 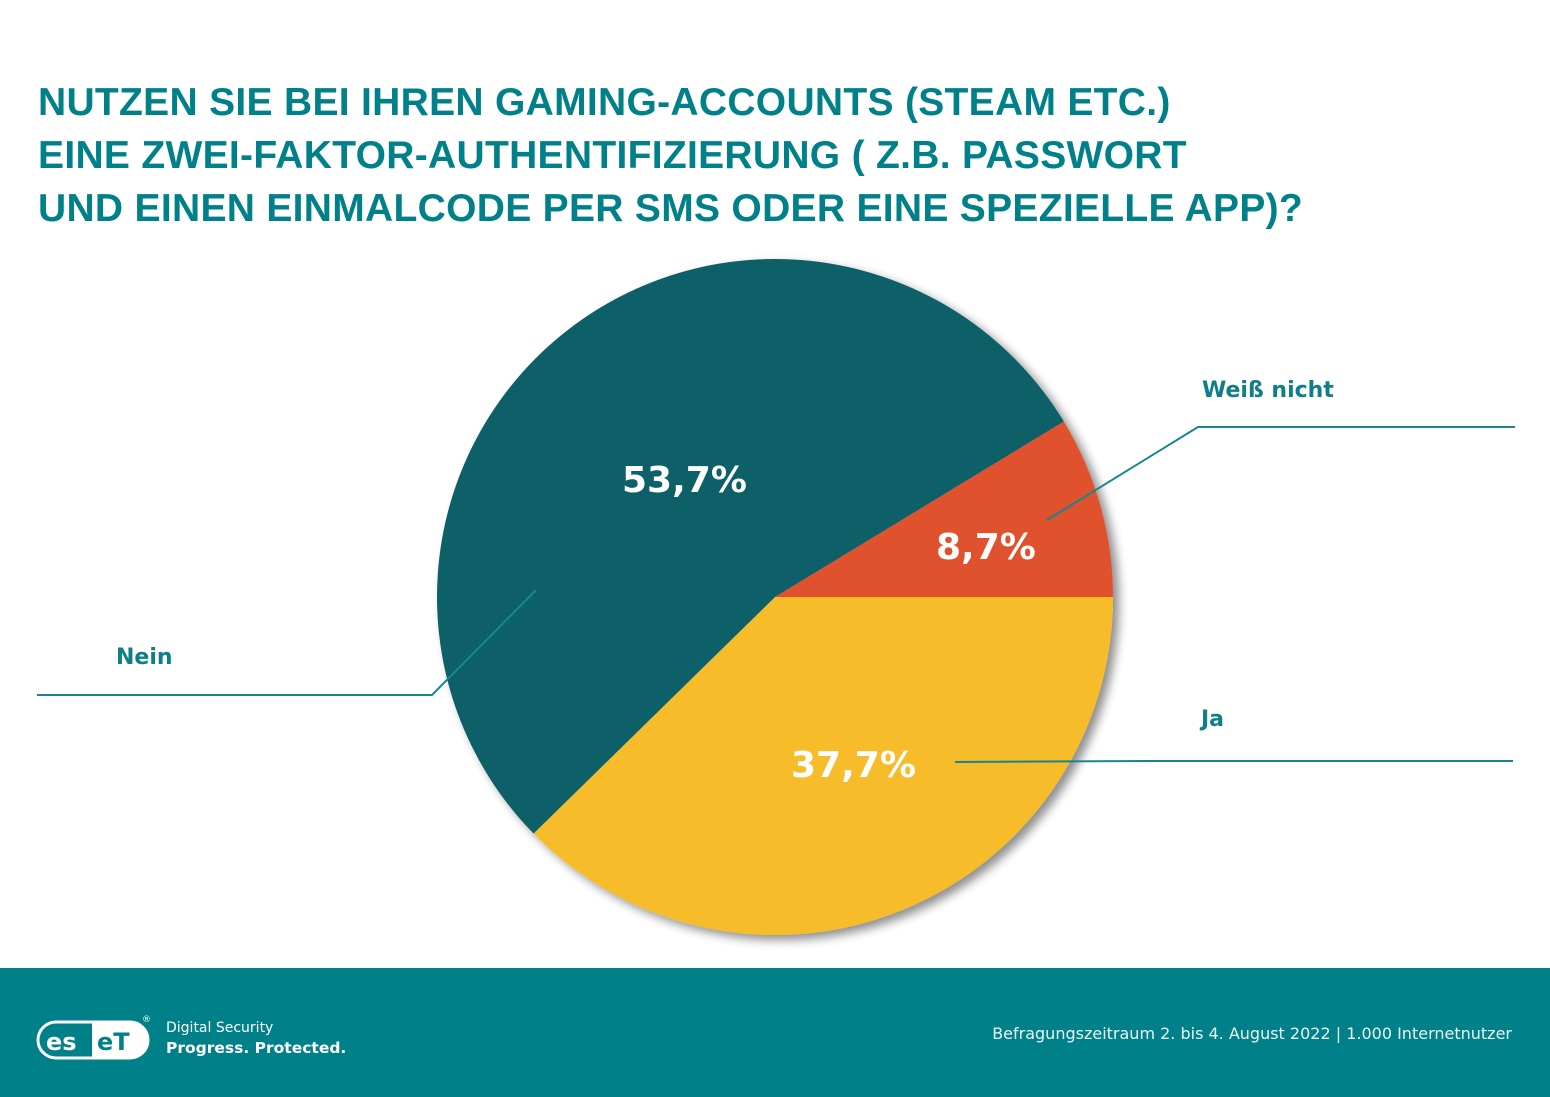 I want to click on leader-line-nein, so click(x=287, y=642).